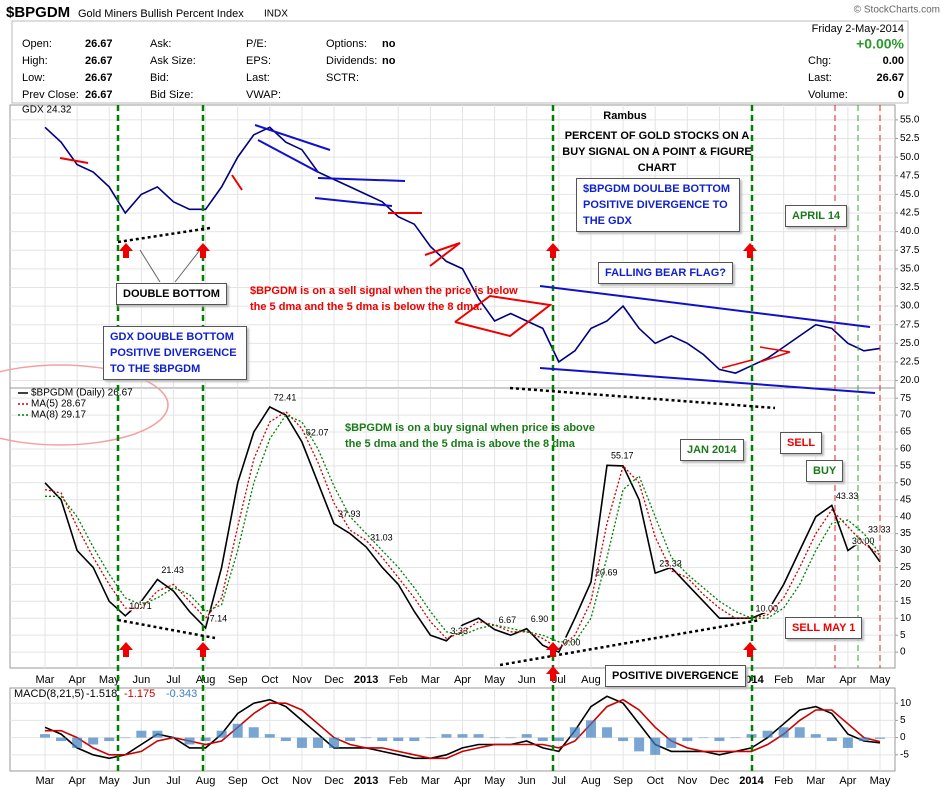  What do you see at coordinates (540, 619) in the screenshot?
I see `data-label: 6.90` at bounding box center [540, 619].